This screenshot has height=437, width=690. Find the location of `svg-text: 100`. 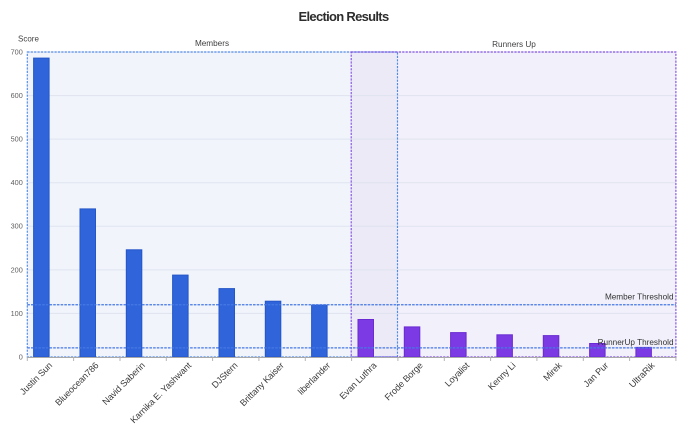

svg-text: 100 is located at coordinates (17, 313).